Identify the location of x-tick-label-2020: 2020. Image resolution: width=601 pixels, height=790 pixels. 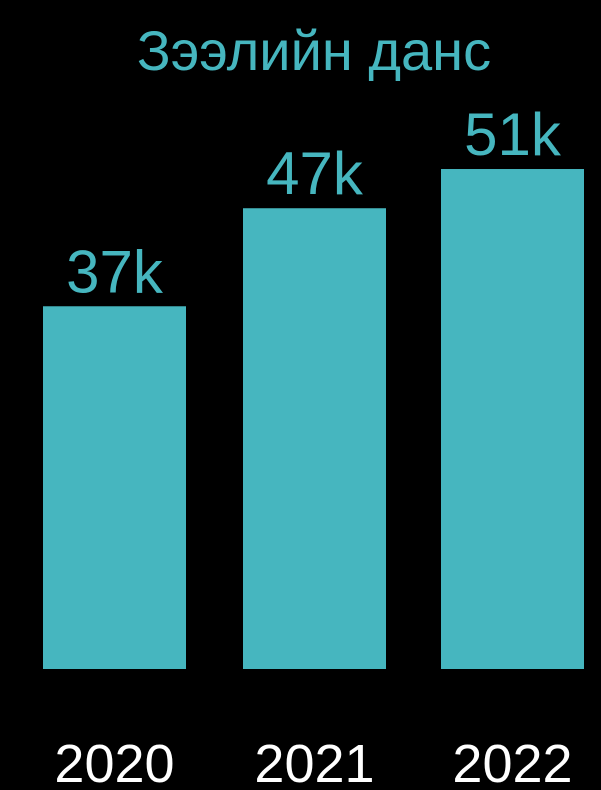
(114, 762).